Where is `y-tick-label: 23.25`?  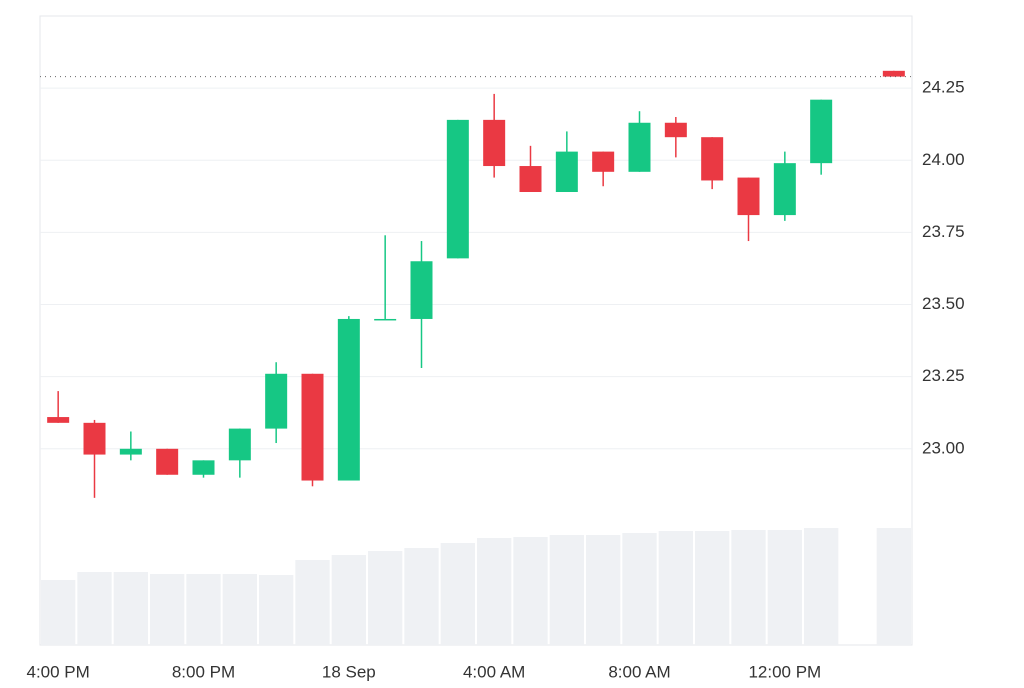
y-tick-label: 23.25 is located at coordinates (943, 375).